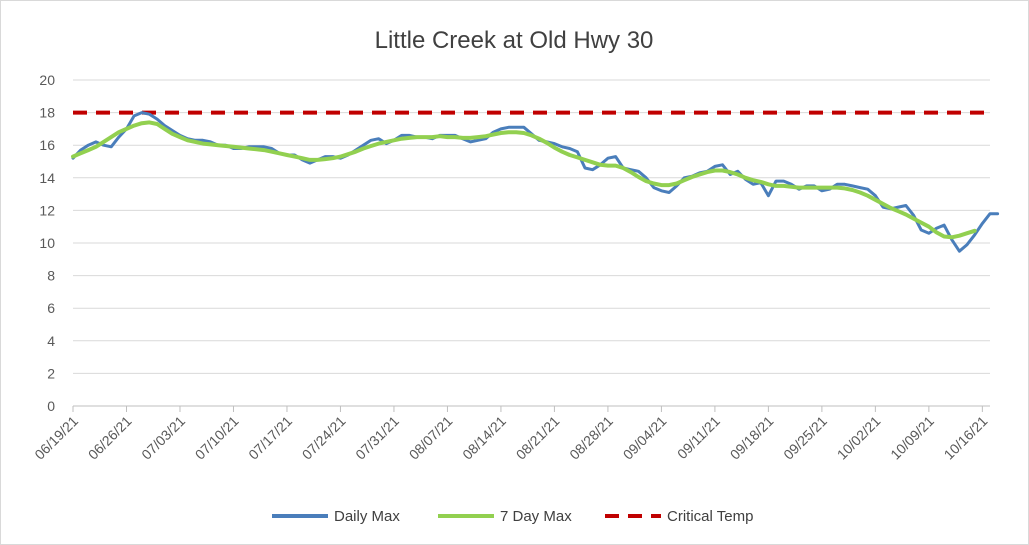  I want to click on x-tick-label: 10/16/21, so click(966, 438).